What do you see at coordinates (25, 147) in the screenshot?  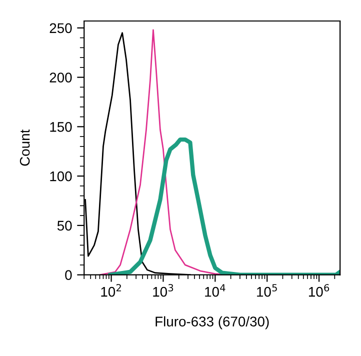 I see `y-axis-title: Count` at bounding box center [25, 147].